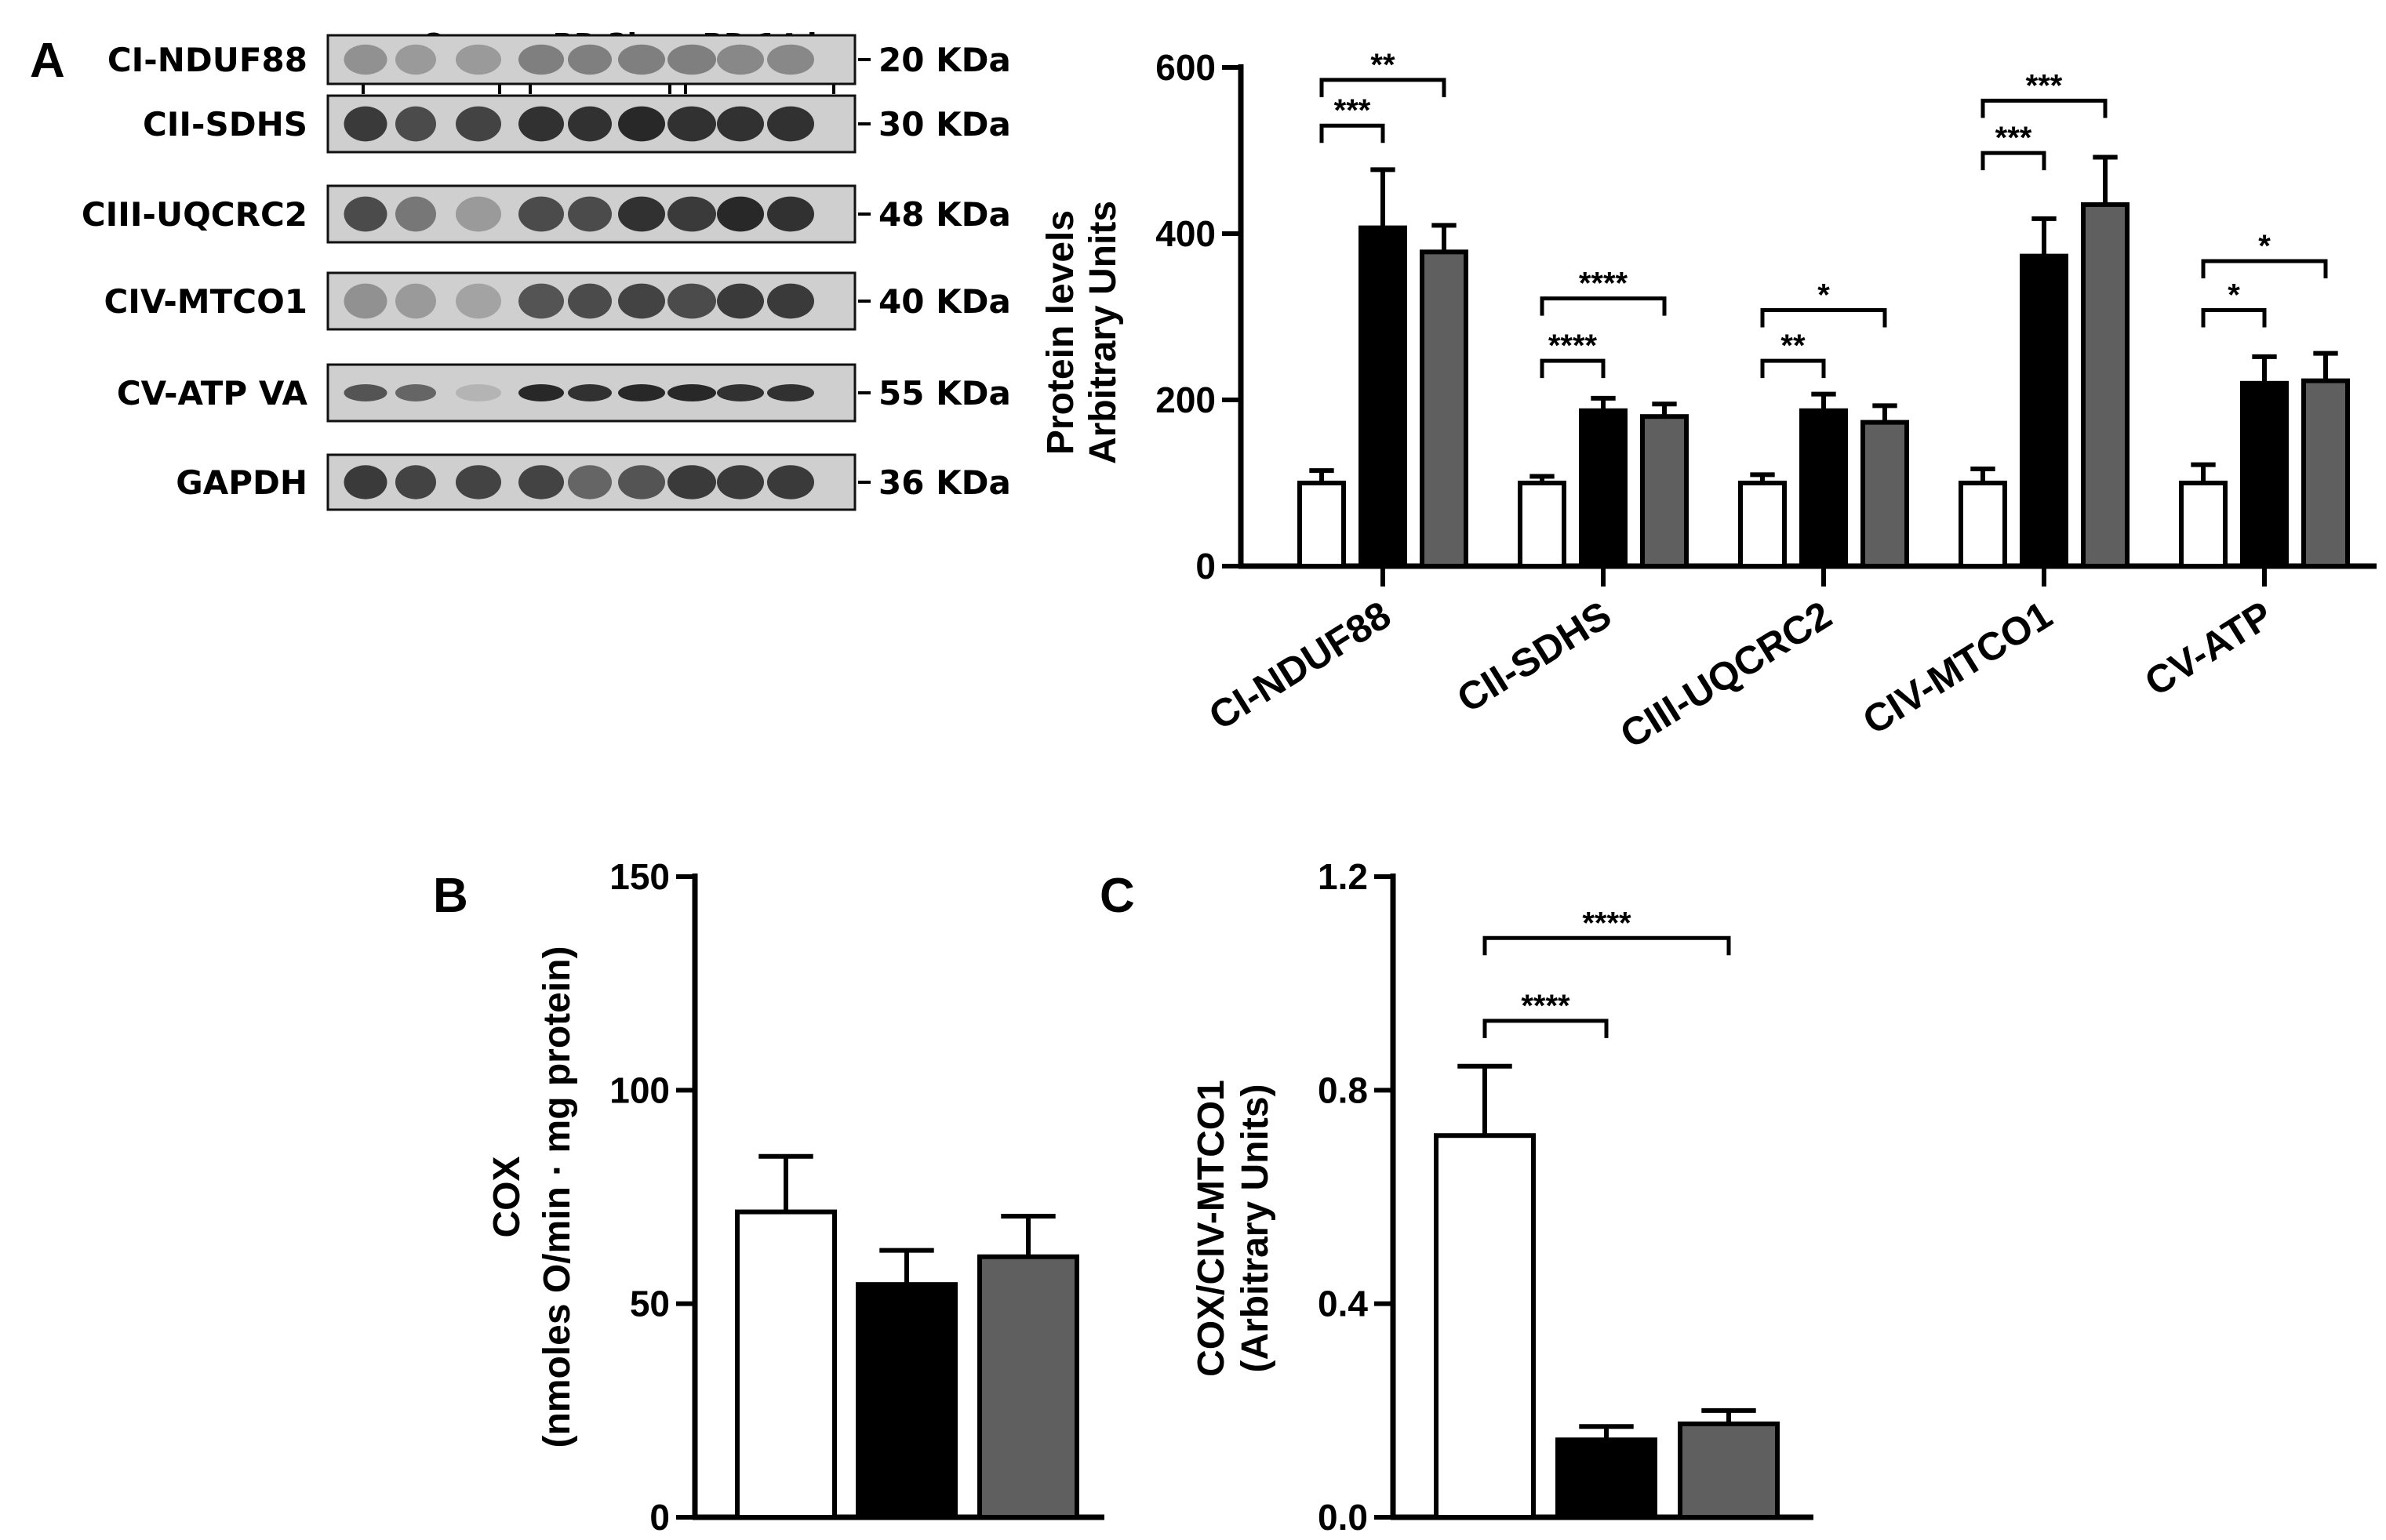  What do you see at coordinates (557, 1196) in the screenshot?
I see `y-axis-title-line2: (nmoles O/min · mg protein)` at bounding box center [557, 1196].